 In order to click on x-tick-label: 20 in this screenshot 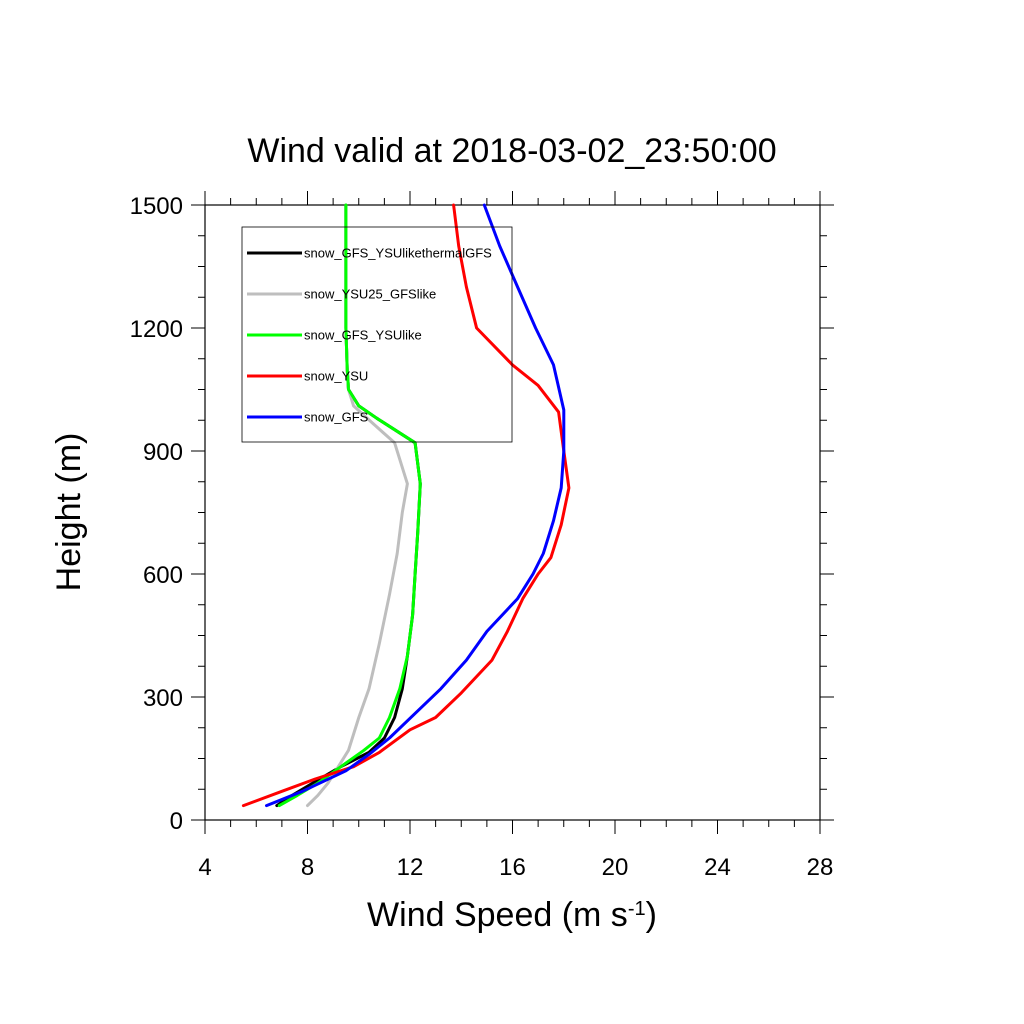, I will do `click(615, 867)`.